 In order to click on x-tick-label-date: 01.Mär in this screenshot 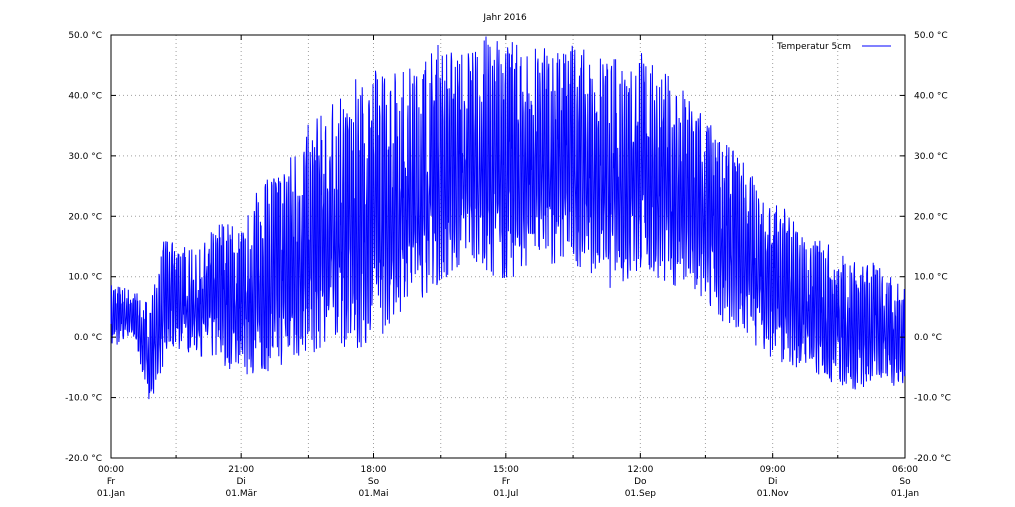, I will do `click(242, 494)`.